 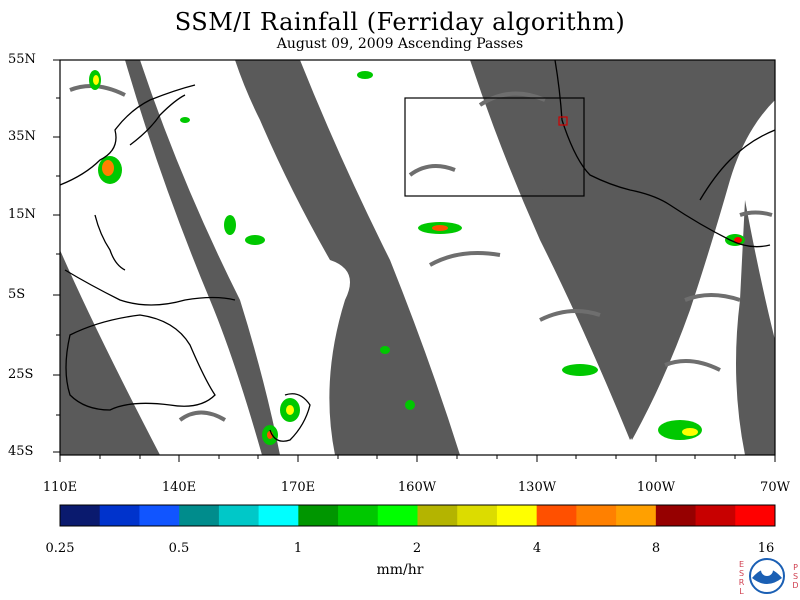 I want to click on logo-left-text: ESRL, so click(x=741, y=578).